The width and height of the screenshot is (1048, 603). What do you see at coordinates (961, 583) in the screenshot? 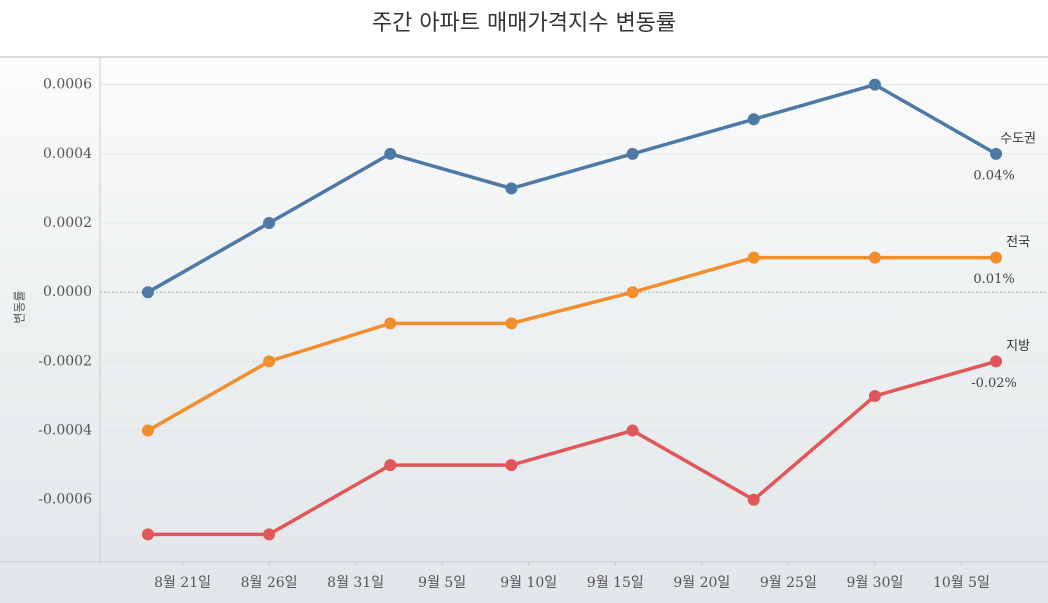
I see `x-tick-label: 10월 5일` at bounding box center [961, 583].